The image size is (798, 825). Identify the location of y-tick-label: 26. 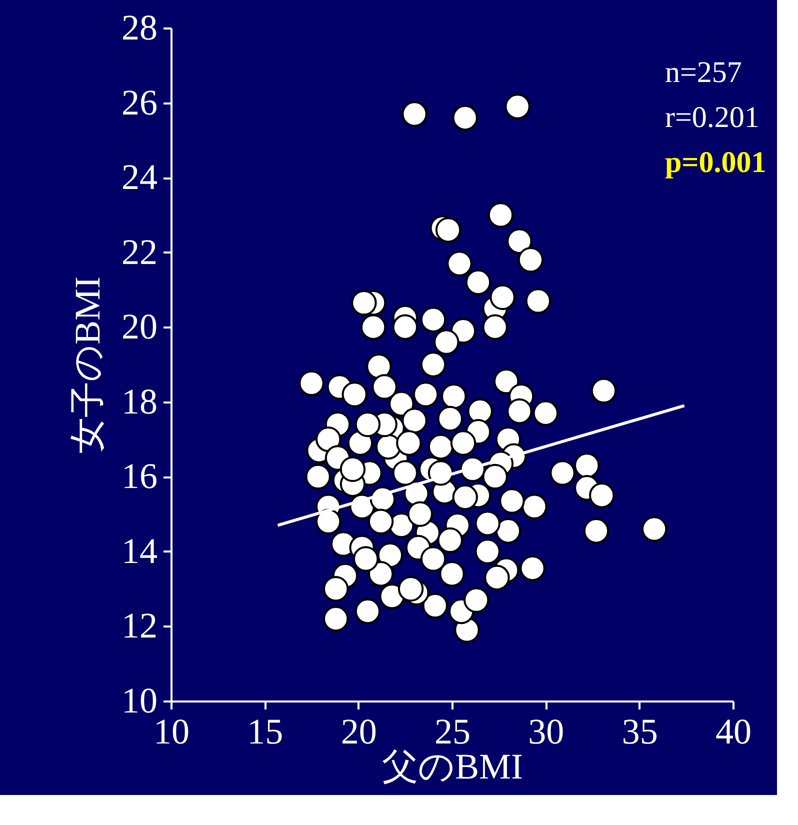
(140, 102).